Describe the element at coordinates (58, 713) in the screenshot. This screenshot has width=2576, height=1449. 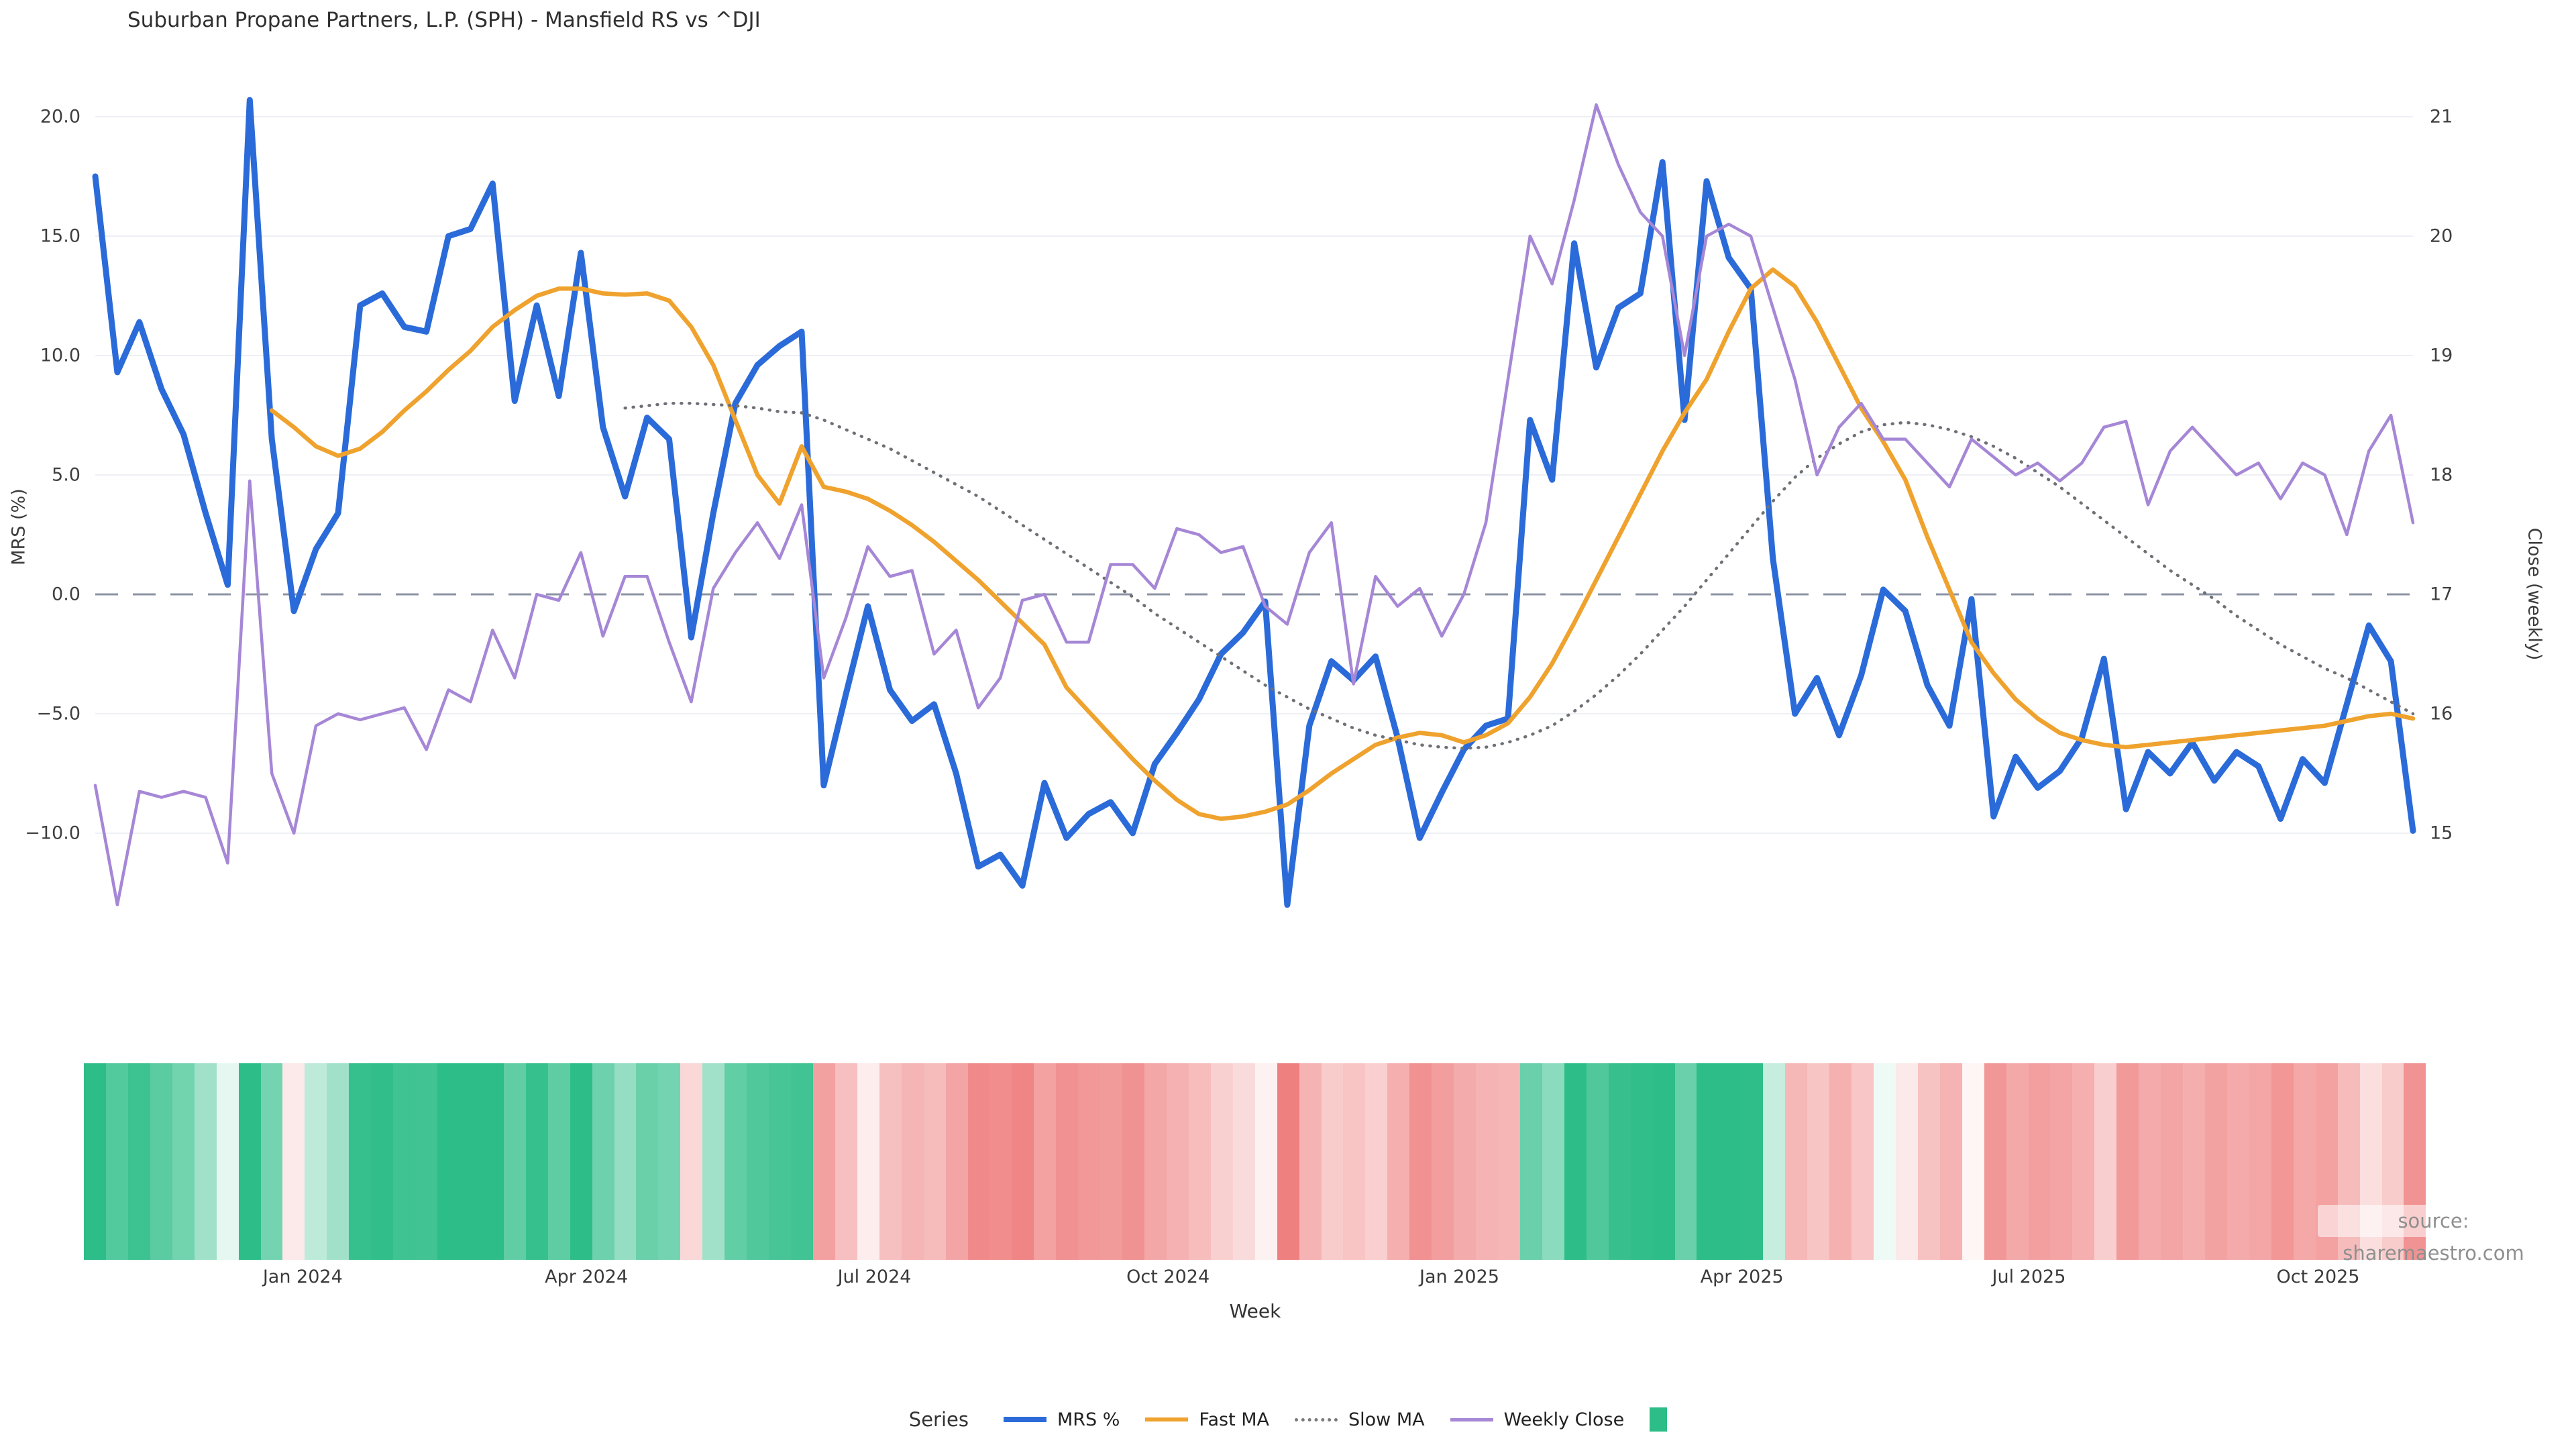
I see `left-tick-label: −5.0` at that location.